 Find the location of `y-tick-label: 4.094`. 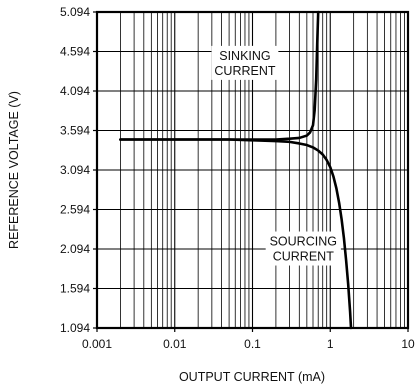

y-tick-label: 4.094 is located at coordinates (75, 91).